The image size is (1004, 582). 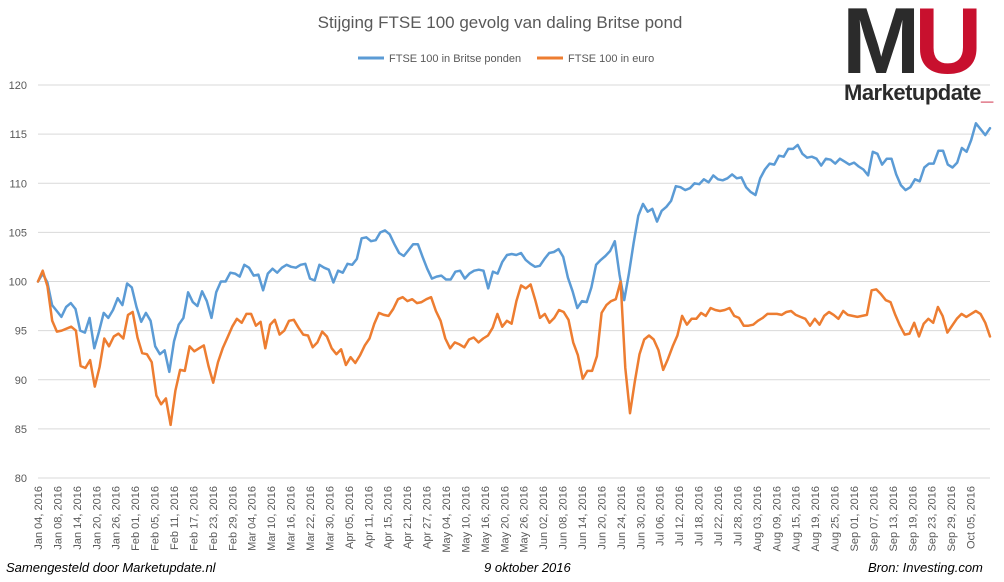 What do you see at coordinates (611, 59) in the screenshot?
I see `legend-label-euro: FTSE 100 in euro` at bounding box center [611, 59].